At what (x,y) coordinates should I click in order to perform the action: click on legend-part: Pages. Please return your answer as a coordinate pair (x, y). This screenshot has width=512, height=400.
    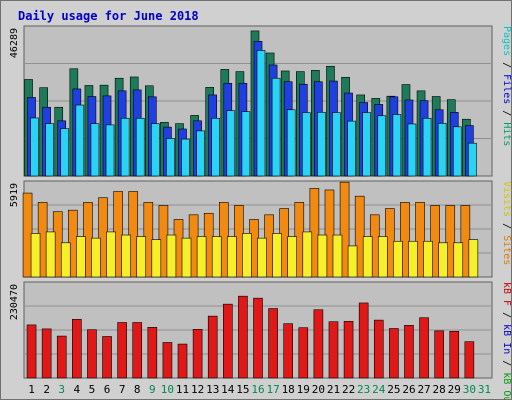
    Looking at the image, I should click on (506, 41).